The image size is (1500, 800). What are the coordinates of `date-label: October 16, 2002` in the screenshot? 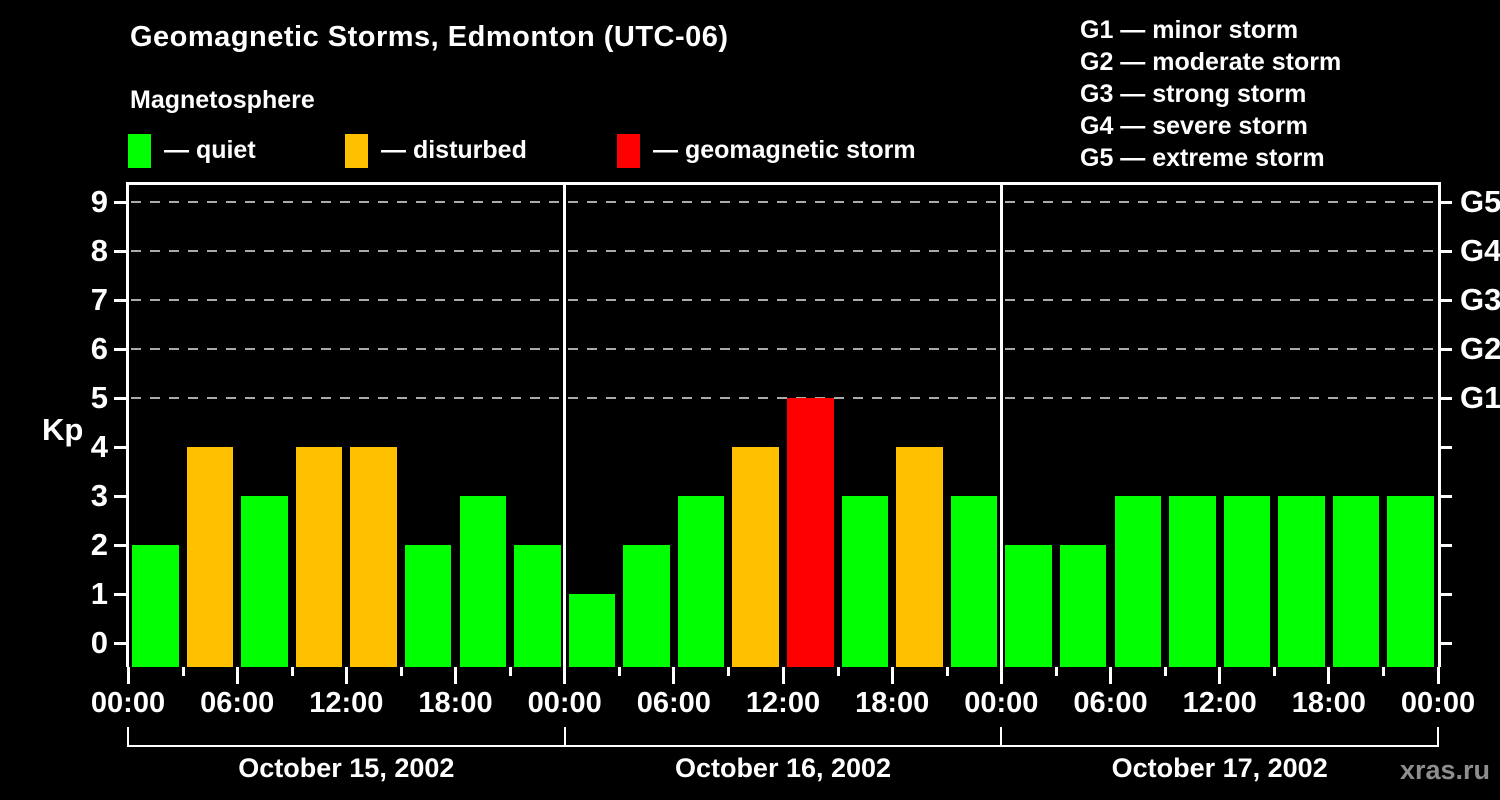 It's located at (783, 768).